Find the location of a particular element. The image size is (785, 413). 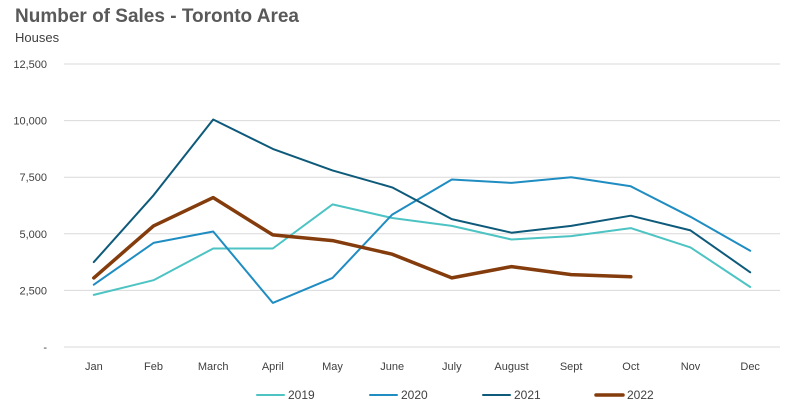

x-tick-label: April is located at coordinates (273, 367).